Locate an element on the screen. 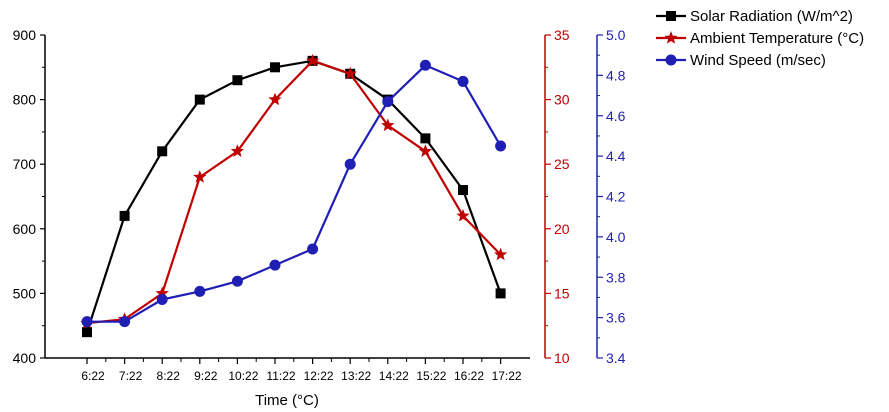 The height and width of the screenshot is (412, 889). left-axis-tick-label: 600 is located at coordinates (25, 229).